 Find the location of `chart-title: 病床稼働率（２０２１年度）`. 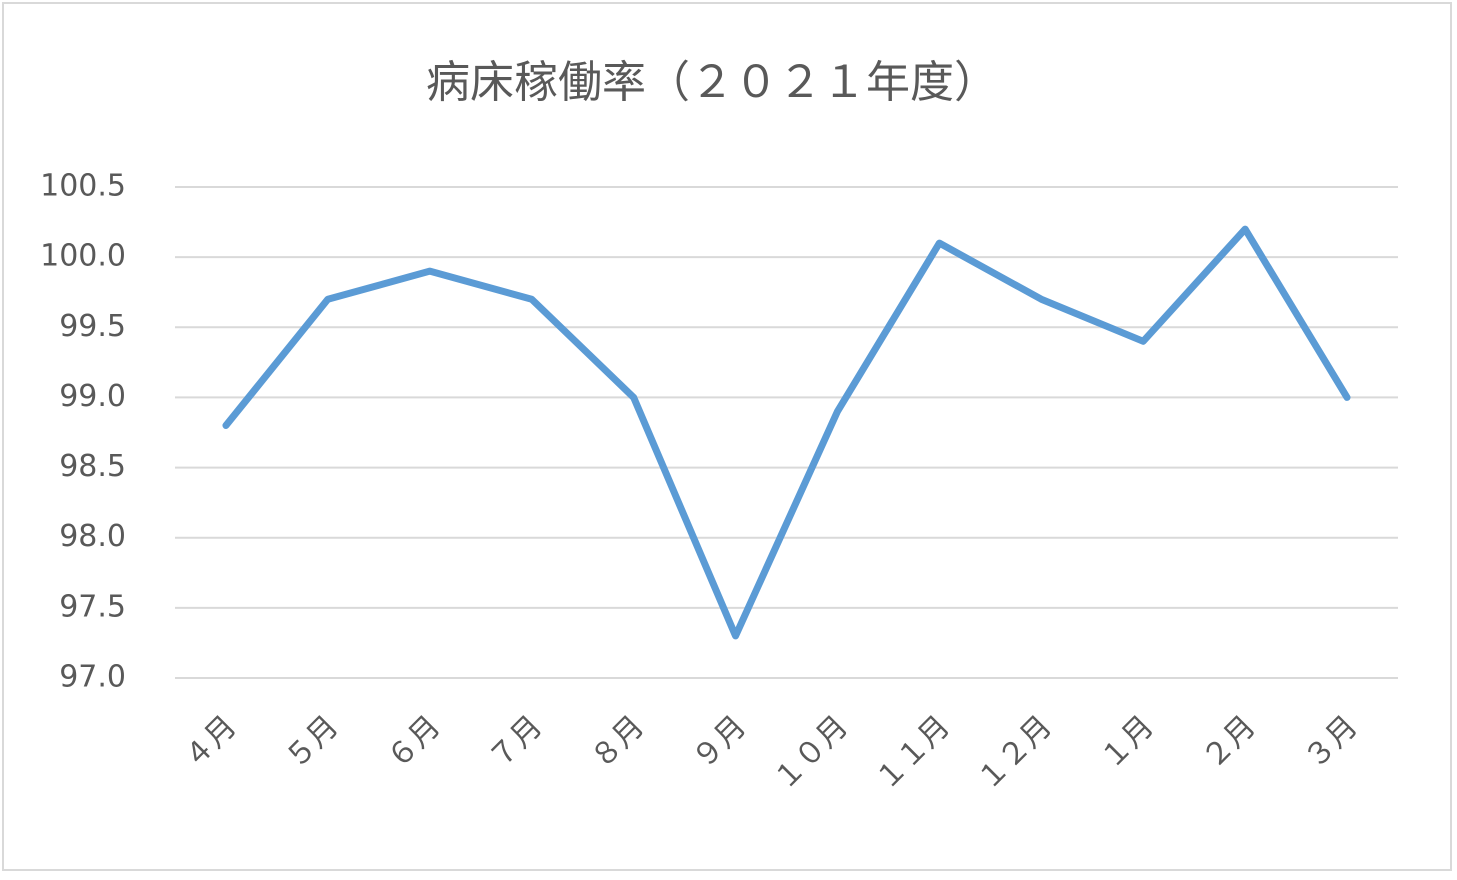

chart-title: 病床稼働率（２０２１年度） is located at coordinates (712, 82).